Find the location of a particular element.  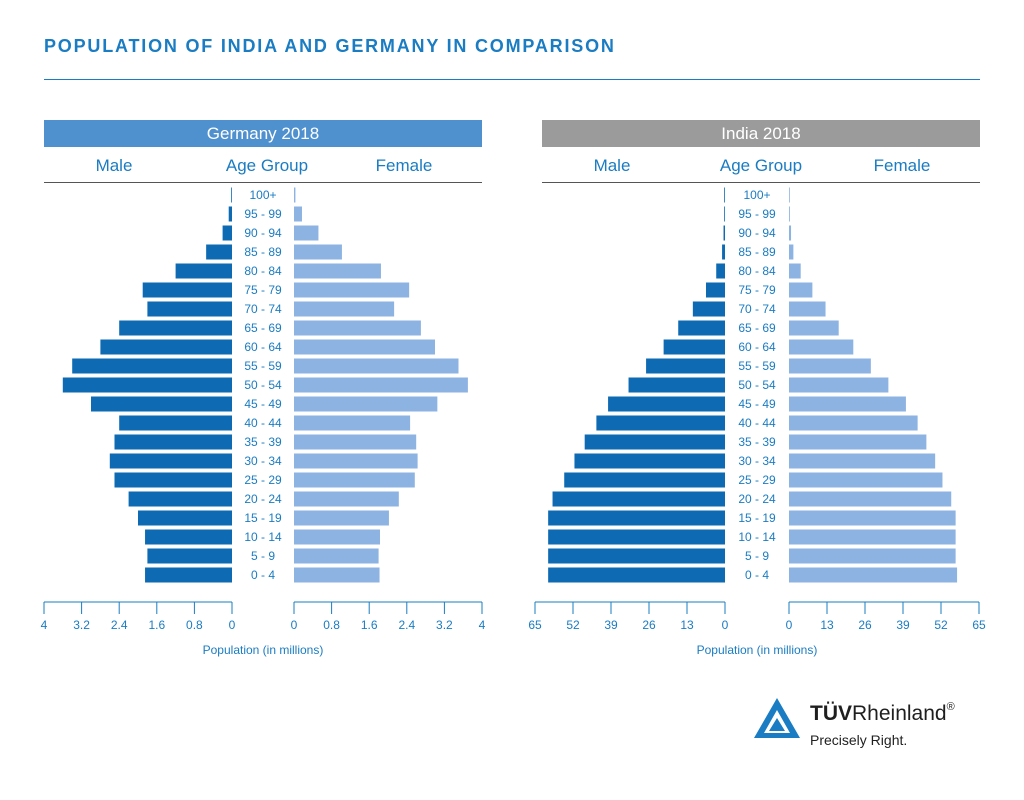

india-chart-title: India 2018 is located at coordinates (760, 133).